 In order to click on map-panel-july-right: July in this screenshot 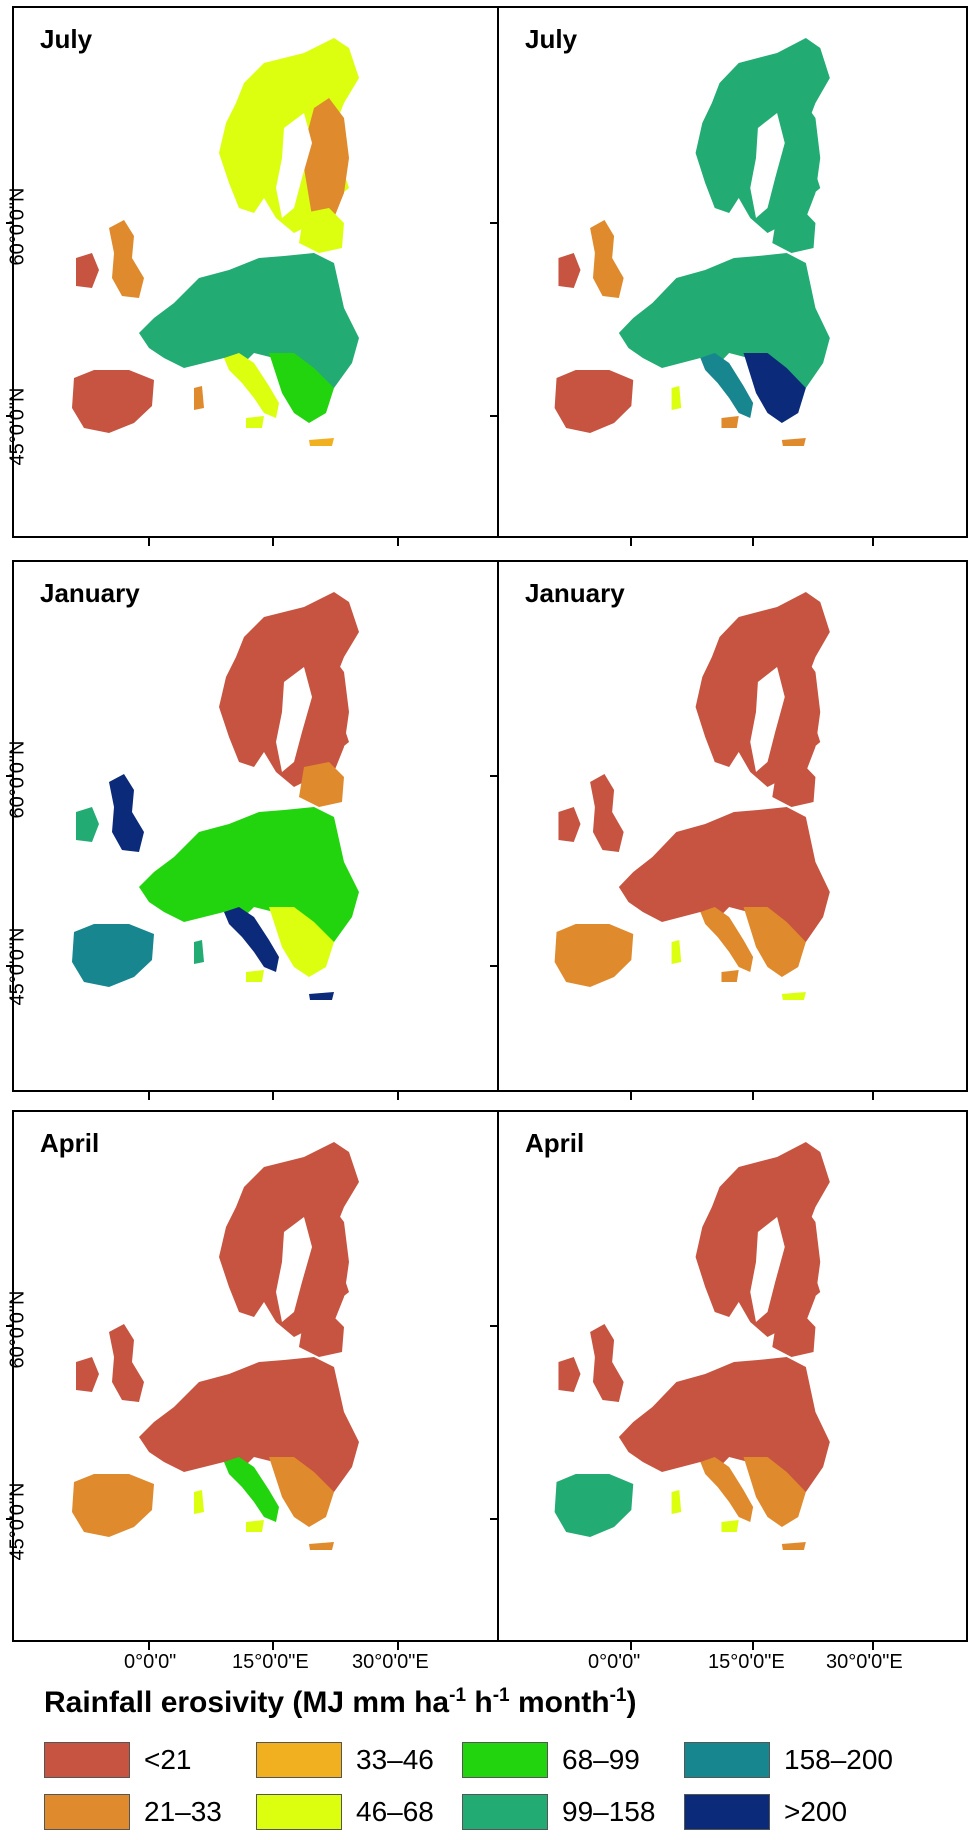, I will do `click(732, 272)`.